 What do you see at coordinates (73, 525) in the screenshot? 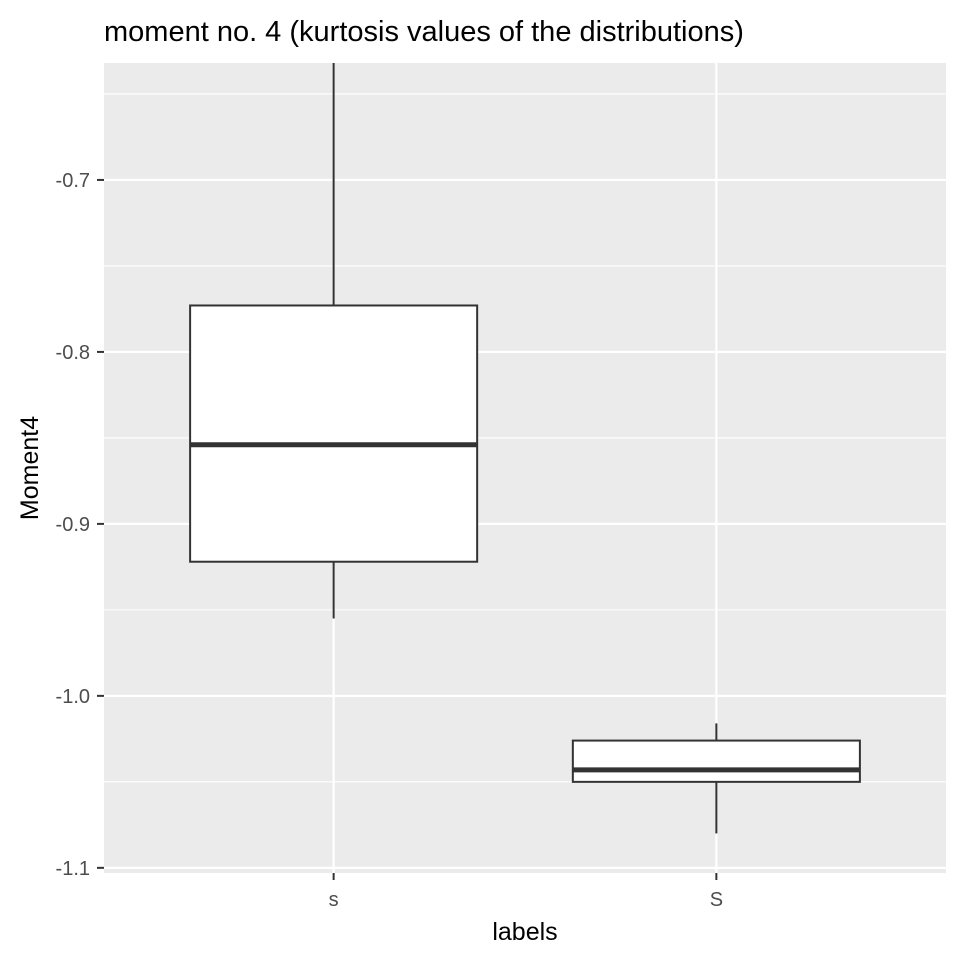
I see `y-tick-label: -0.9` at bounding box center [73, 525].